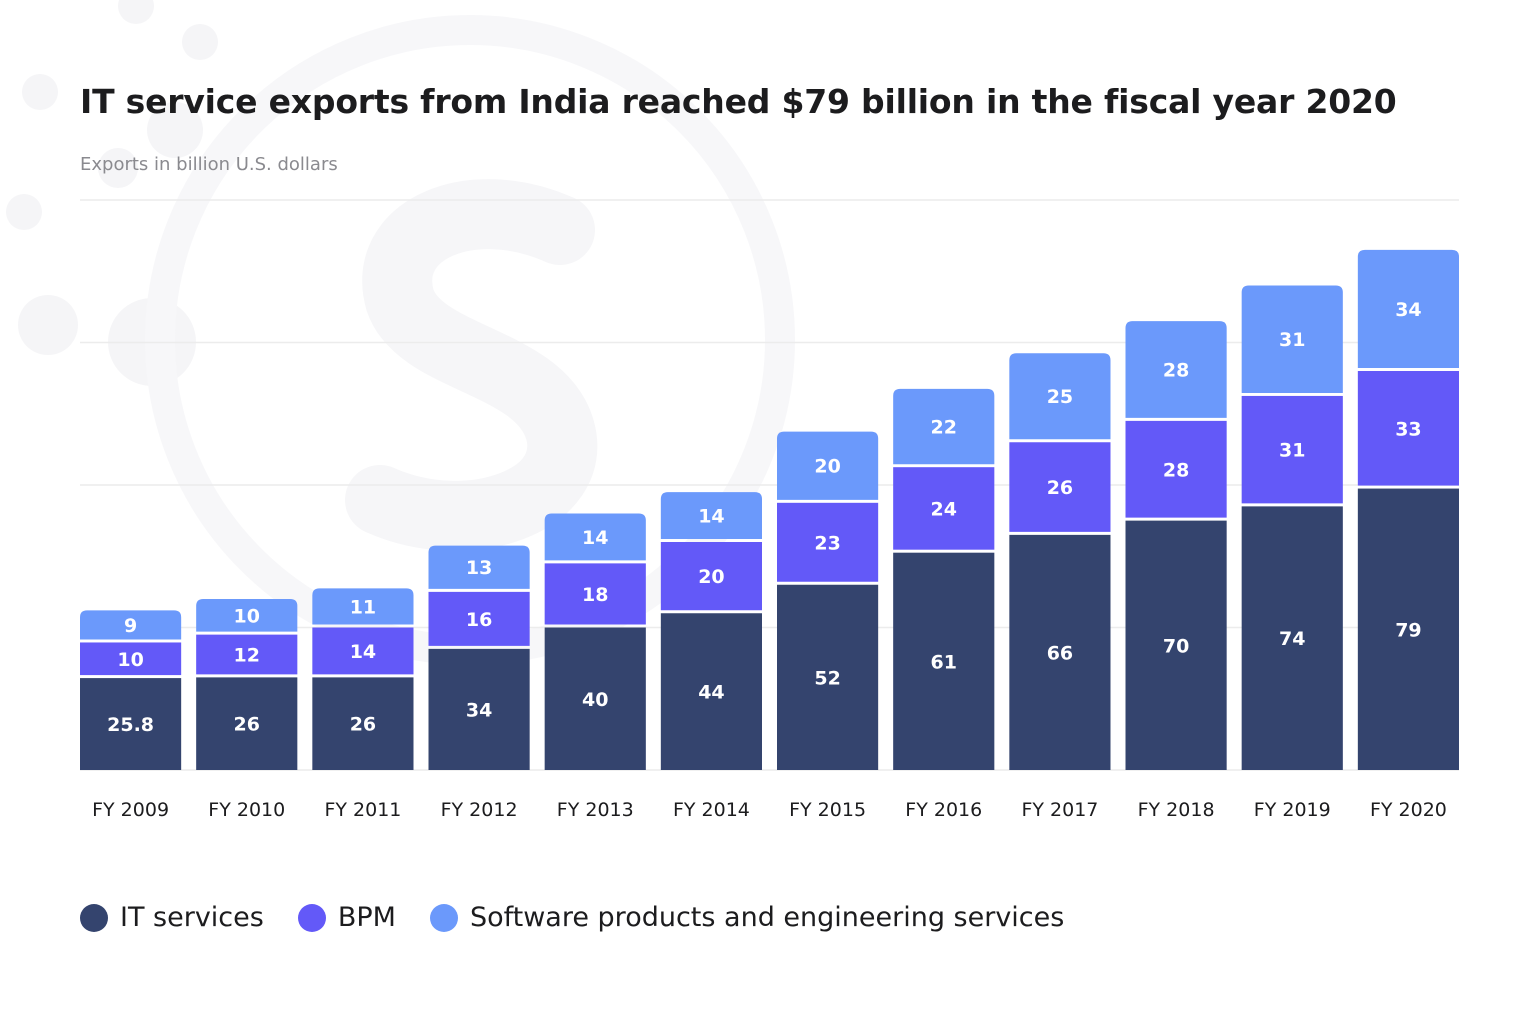 This screenshot has width=1538, height=1020. I want to click on bar-value-label: 70, so click(1176, 646).